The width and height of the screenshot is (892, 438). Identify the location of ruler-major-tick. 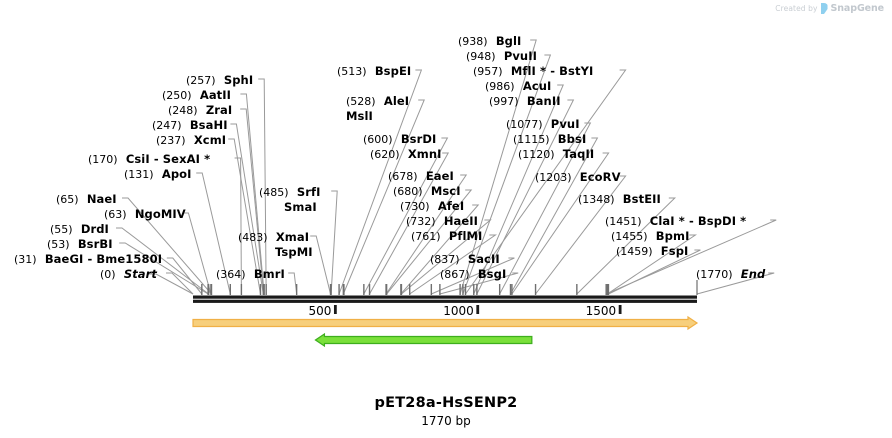
(478, 309).